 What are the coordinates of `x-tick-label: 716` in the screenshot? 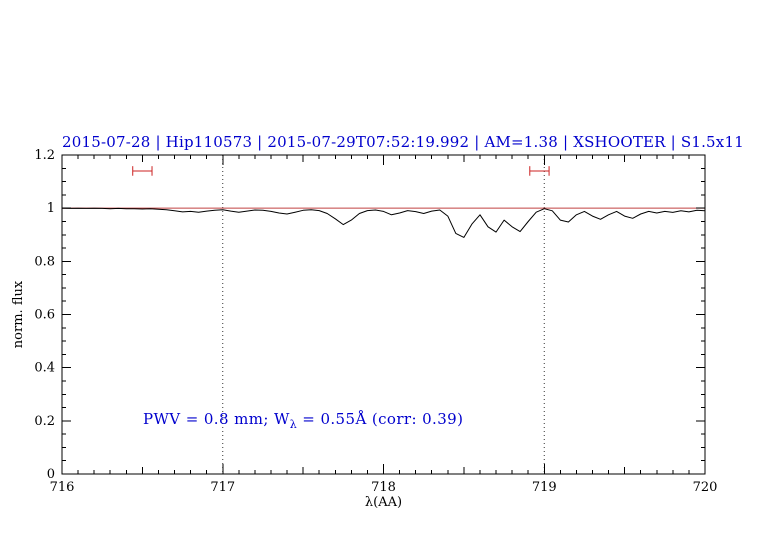 It's located at (62, 487).